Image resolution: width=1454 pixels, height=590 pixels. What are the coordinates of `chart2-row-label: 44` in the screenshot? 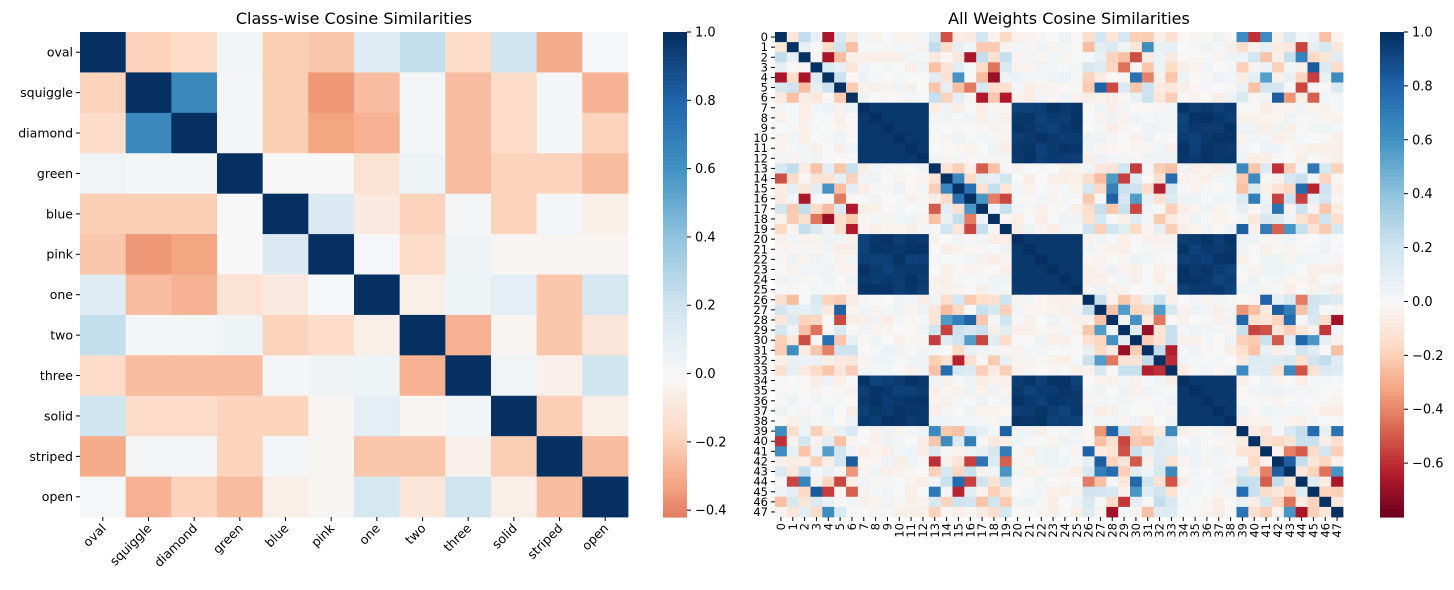 It's located at (760, 482).